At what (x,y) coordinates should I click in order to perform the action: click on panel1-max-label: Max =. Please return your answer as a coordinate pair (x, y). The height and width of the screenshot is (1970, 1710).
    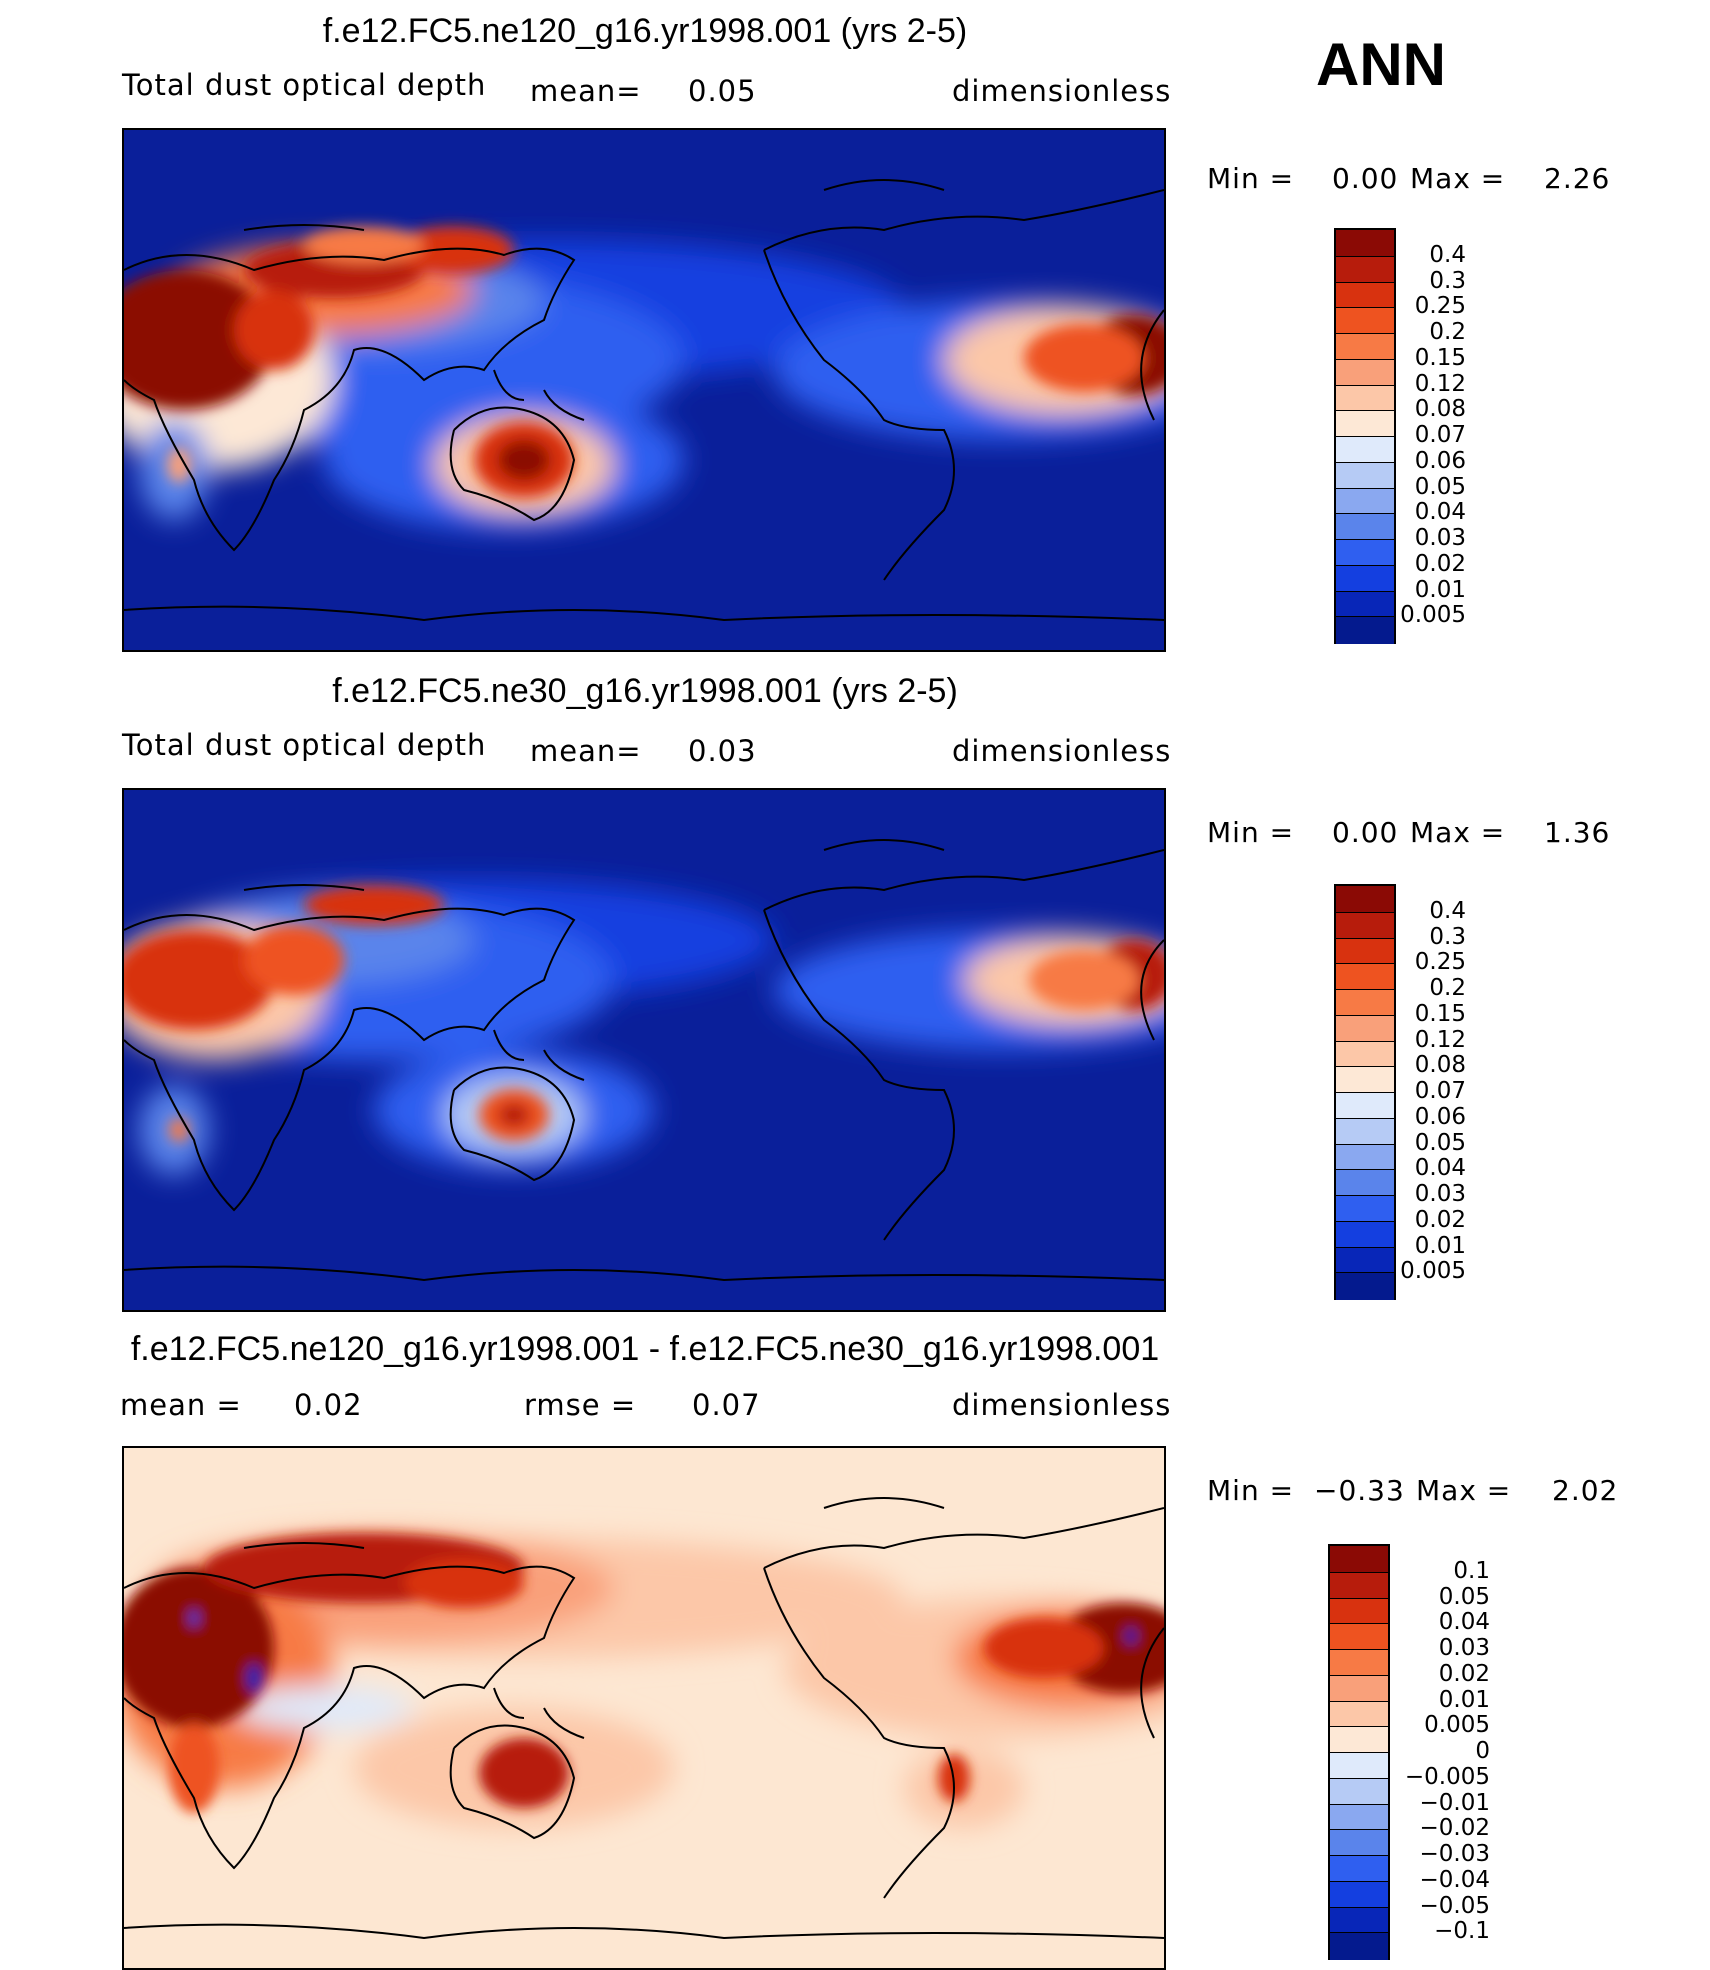
    Looking at the image, I should click on (1458, 178).